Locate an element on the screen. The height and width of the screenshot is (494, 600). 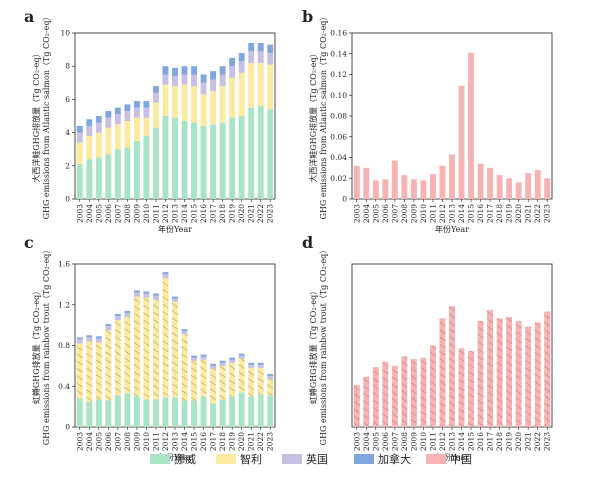
bar-a-智利-2009 is located at coordinates (136, 129).